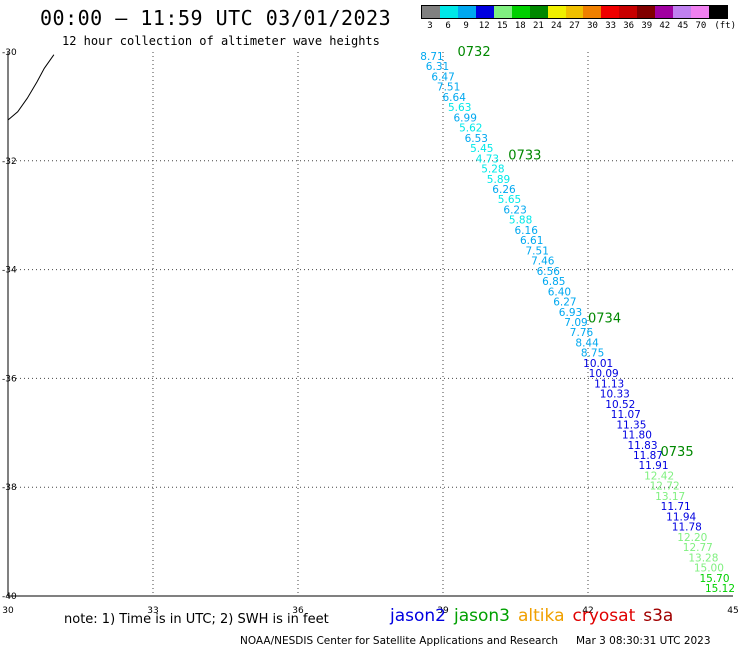 Image resolution: width=740 pixels, height=650 pixels. What do you see at coordinates (9, 488) in the screenshot?
I see `lat-tick-label: -38` at bounding box center [9, 488].